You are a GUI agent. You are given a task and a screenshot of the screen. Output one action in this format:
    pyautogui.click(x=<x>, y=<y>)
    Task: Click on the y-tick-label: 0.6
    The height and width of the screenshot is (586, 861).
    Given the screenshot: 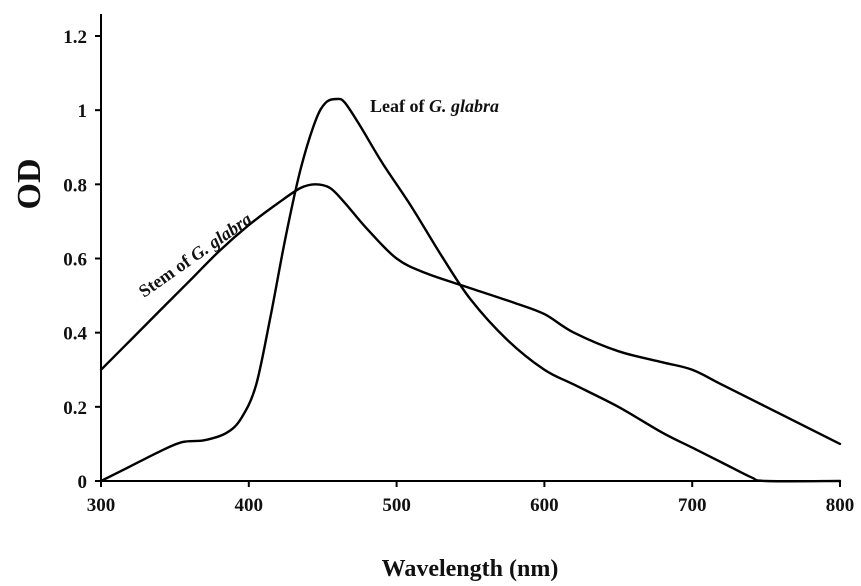 What is the action you would take?
    pyautogui.click(x=75, y=260)
    